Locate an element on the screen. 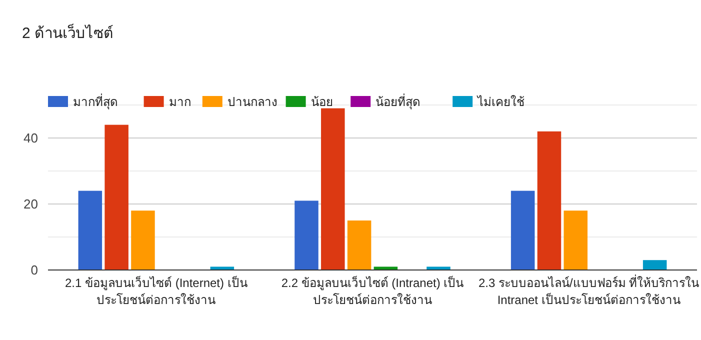 The width and height of the screenshot is (701, 340). y-tick-label: 20 is located at coordinates (31, 204).